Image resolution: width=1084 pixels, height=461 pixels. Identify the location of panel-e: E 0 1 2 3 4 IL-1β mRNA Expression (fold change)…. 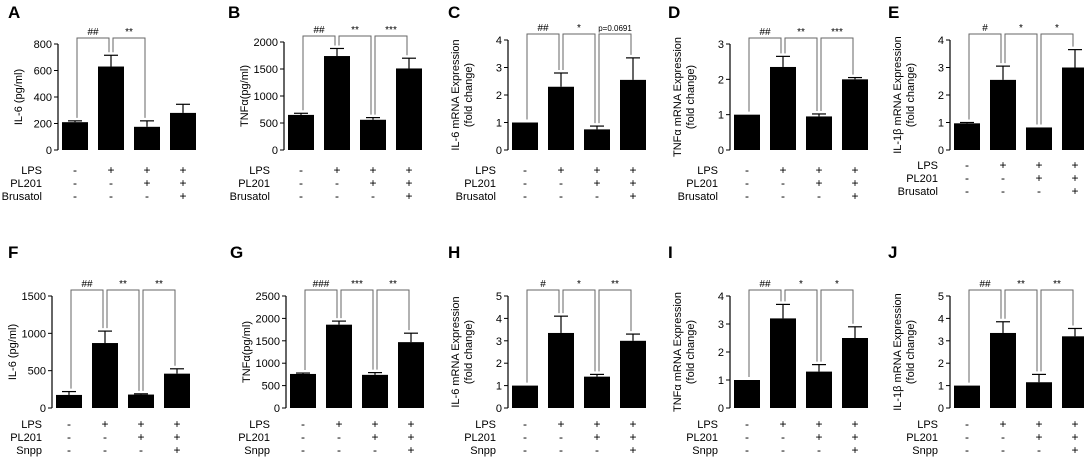
(986, 100).